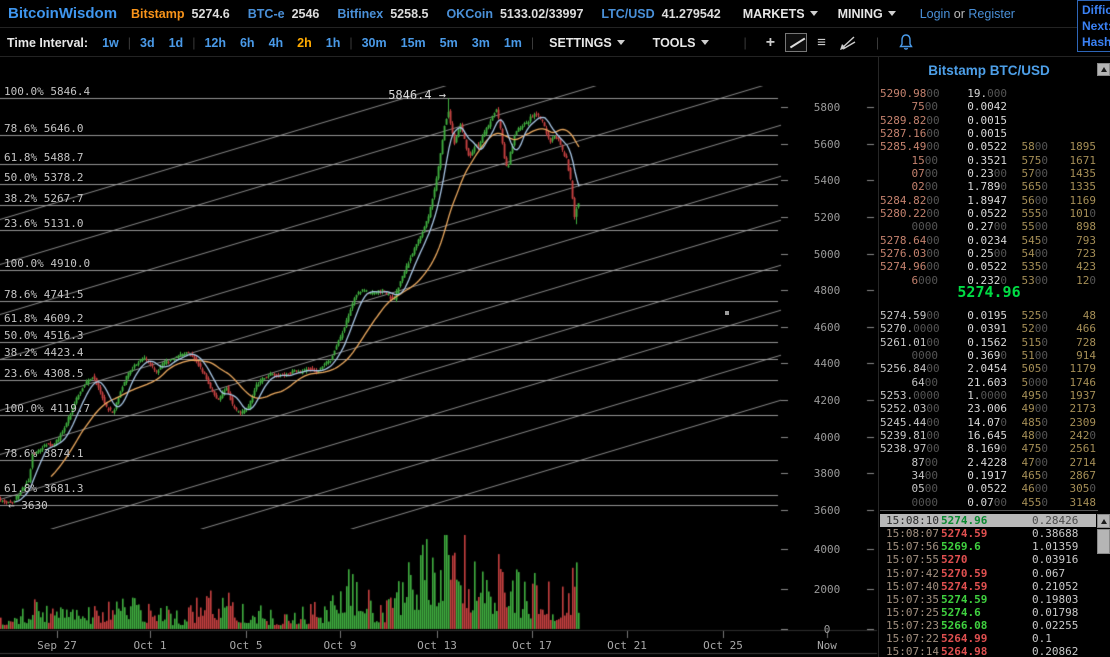 This screenshot has width=1110, height=657. Describe the element at coordinates (1103, 69) in the screenshot. I see `orderbook-scroll-up-button` at that location.